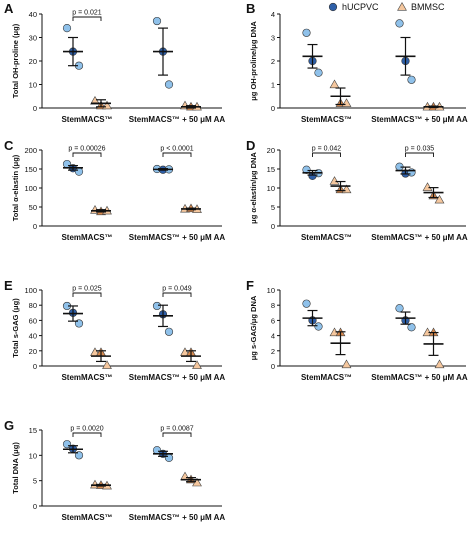  Describe the element at coordinates (273, 305) in the screenshot. I see `y-tick-label: 8` at that location.